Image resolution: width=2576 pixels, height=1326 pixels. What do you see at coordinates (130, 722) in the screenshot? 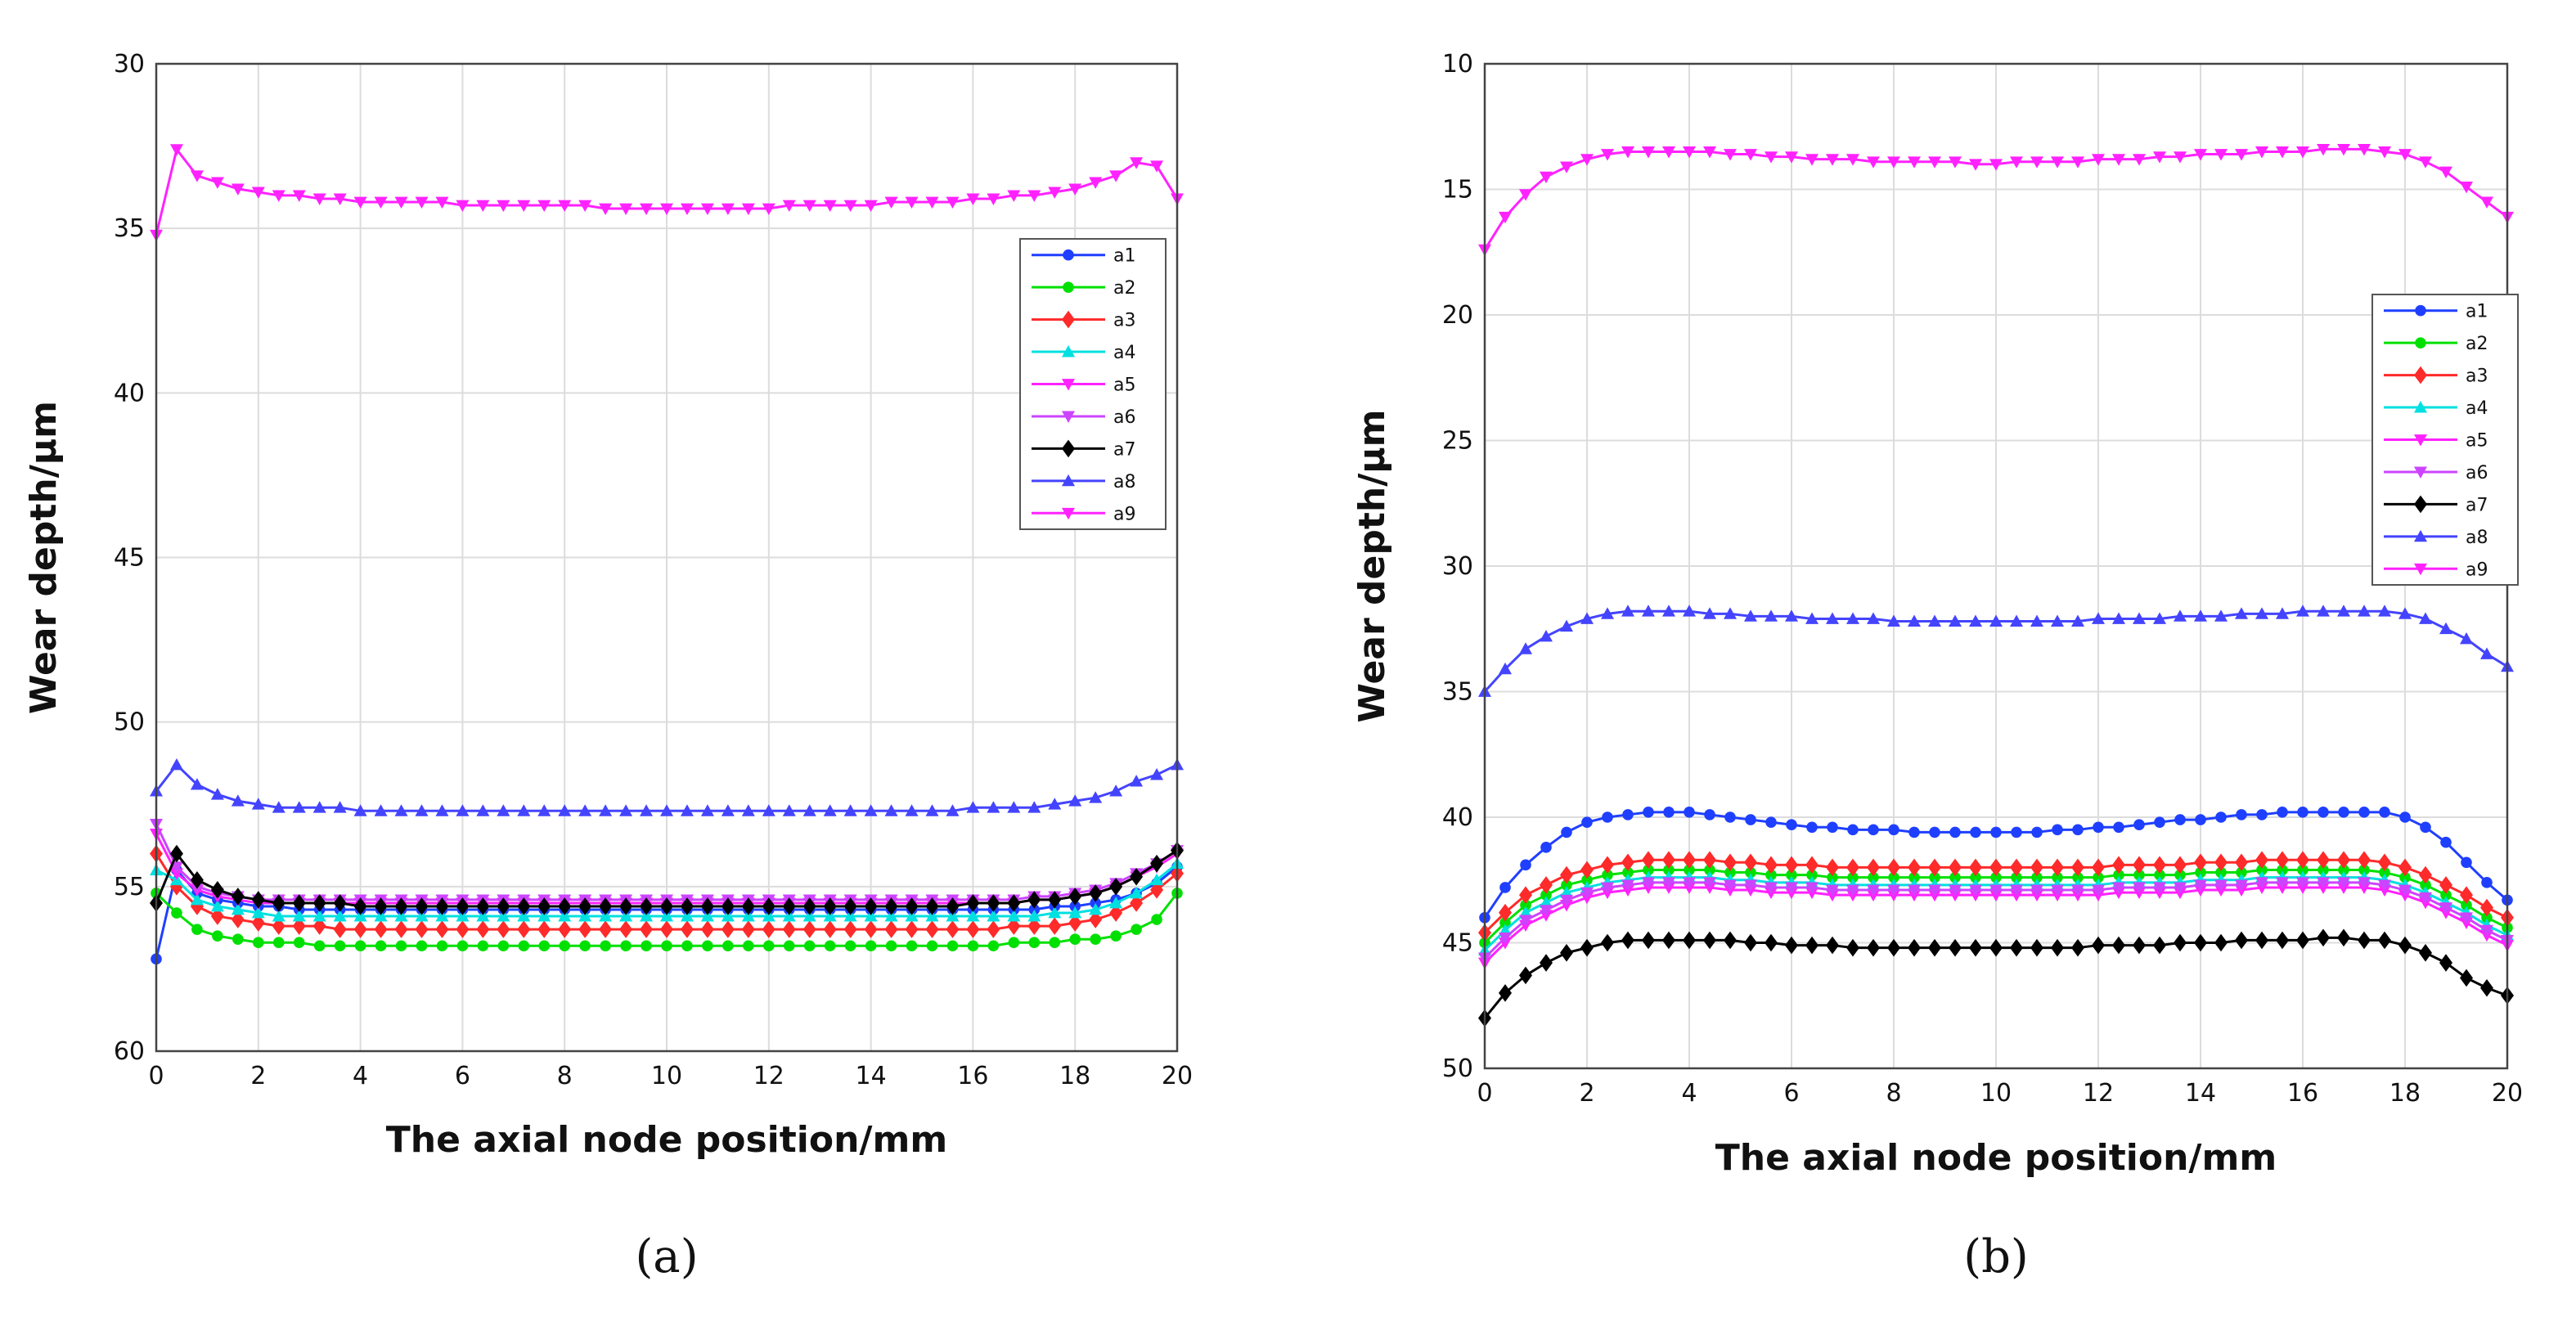
I see `y-tick-label: 50` at bounding box center [130, 722].